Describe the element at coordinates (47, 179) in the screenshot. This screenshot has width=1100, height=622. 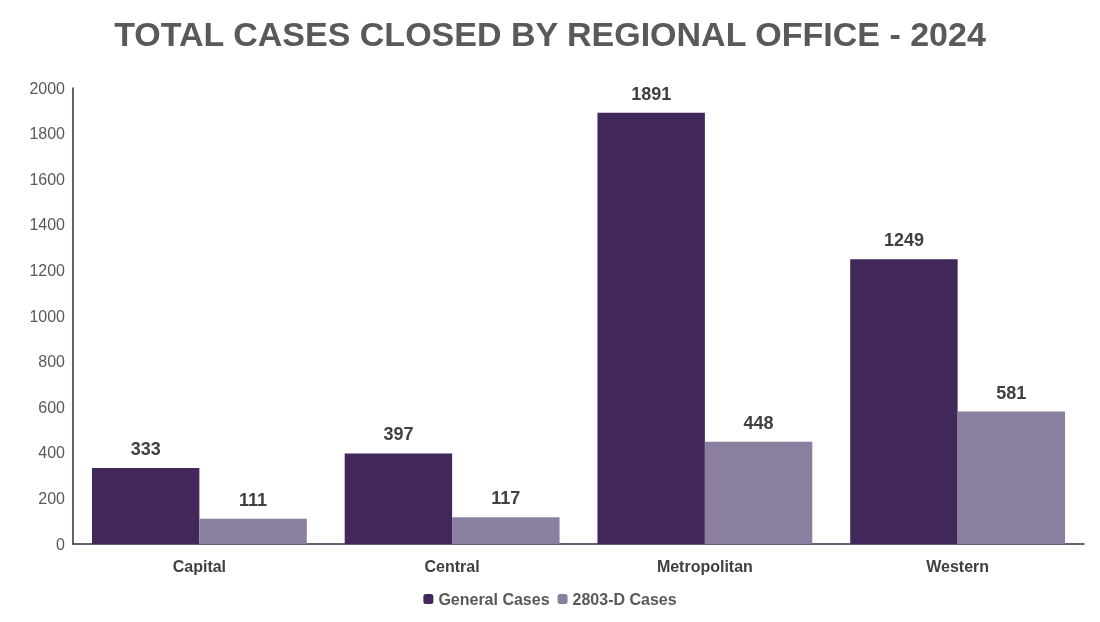
I see `y-tick-label: 1600` at that location.